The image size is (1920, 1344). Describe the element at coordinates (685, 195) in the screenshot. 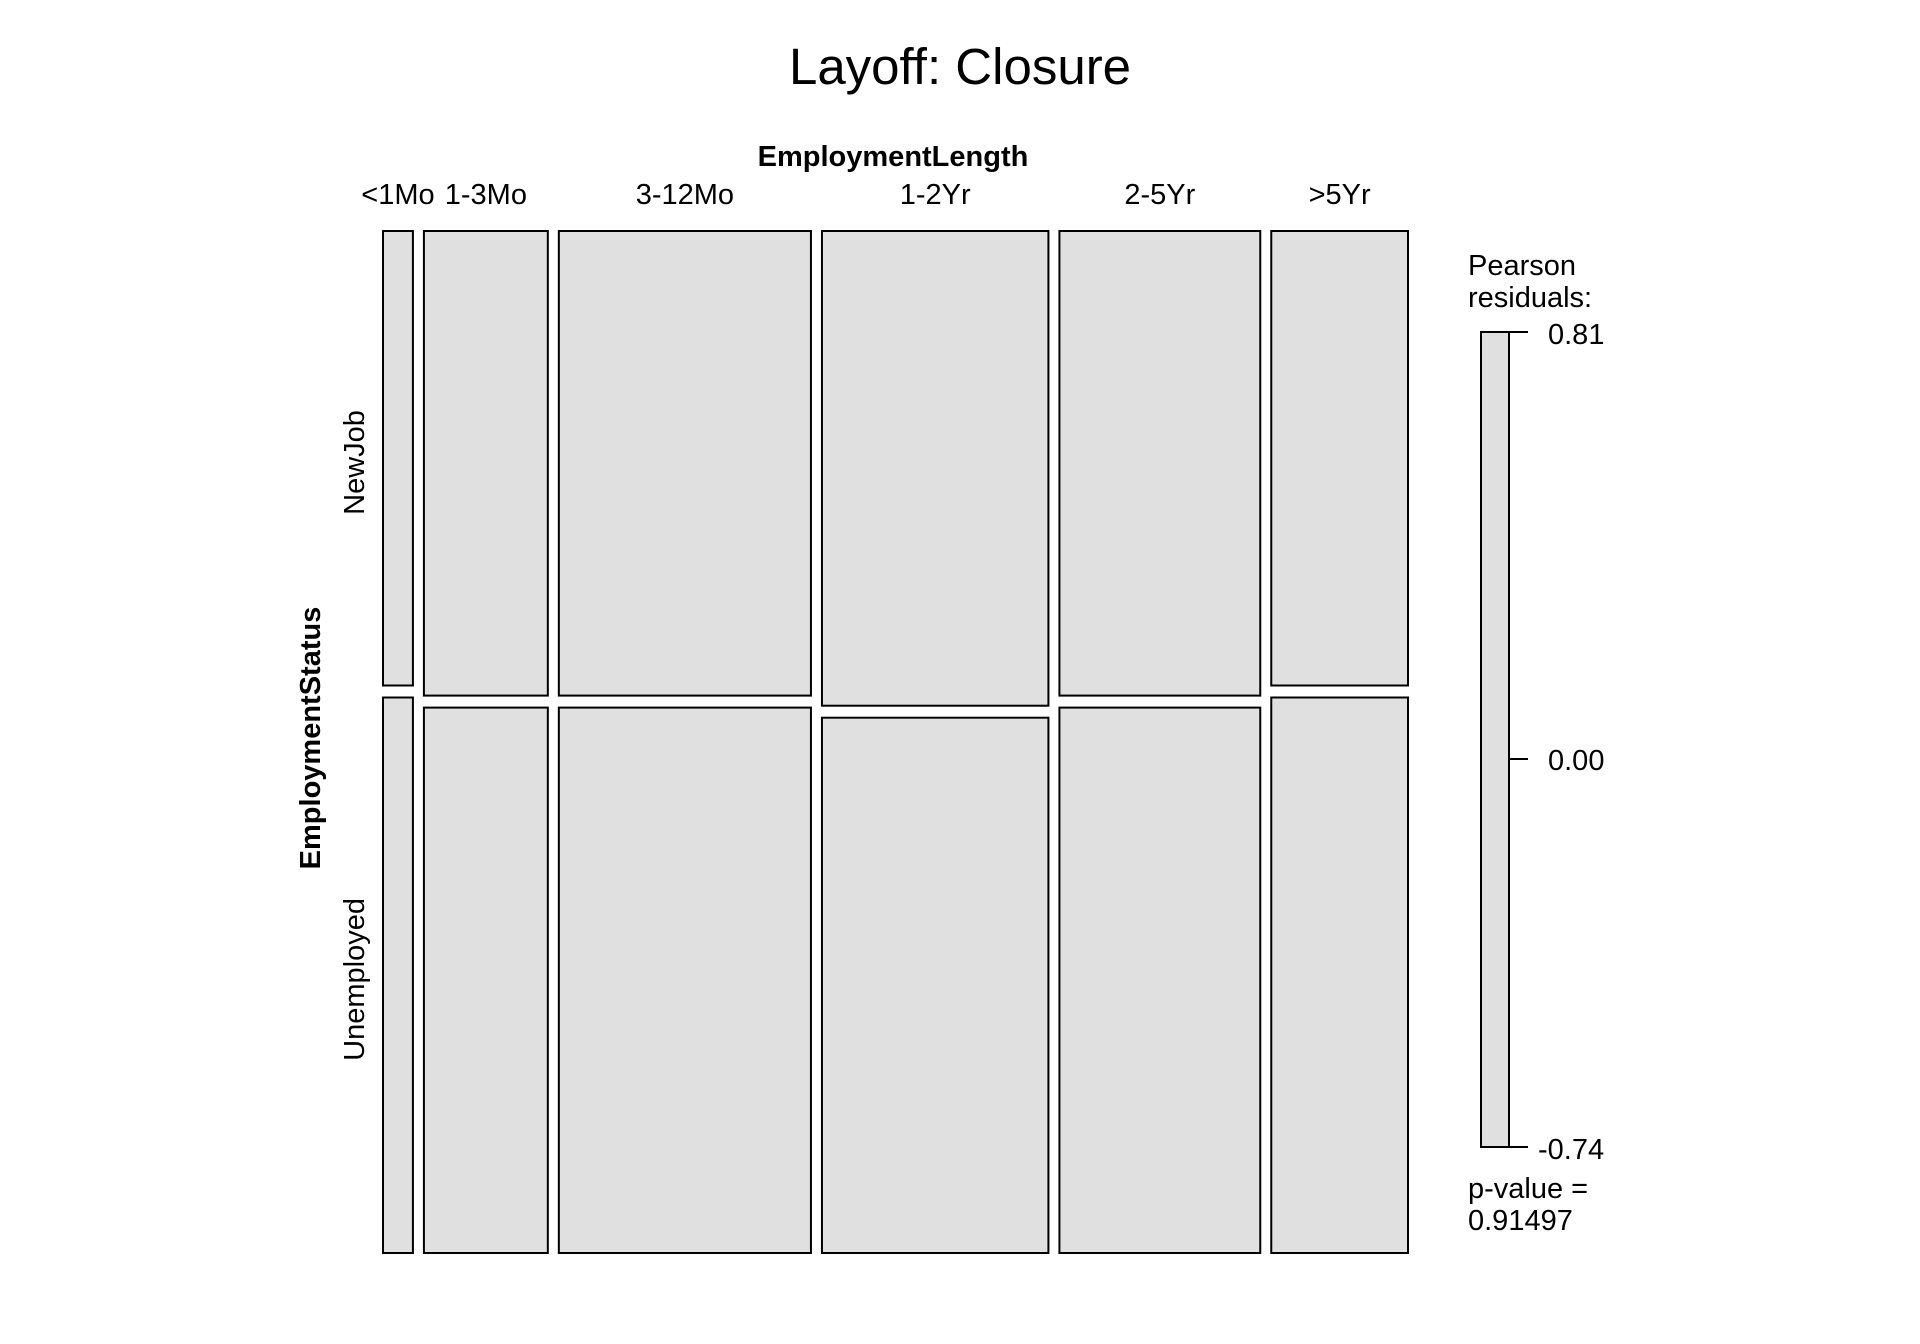

I see `column-level-label: 3-12Mo` at that location.